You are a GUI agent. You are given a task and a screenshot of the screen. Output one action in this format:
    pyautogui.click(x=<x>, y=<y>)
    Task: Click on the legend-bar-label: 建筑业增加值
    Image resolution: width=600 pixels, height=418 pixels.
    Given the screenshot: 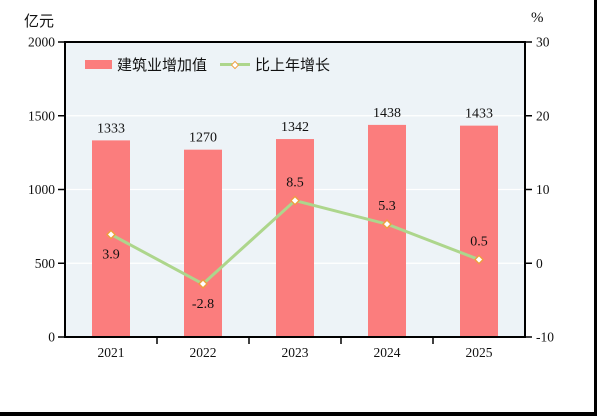 What is the action you would take?
    pyautogui.click(x=162, y=66)
    